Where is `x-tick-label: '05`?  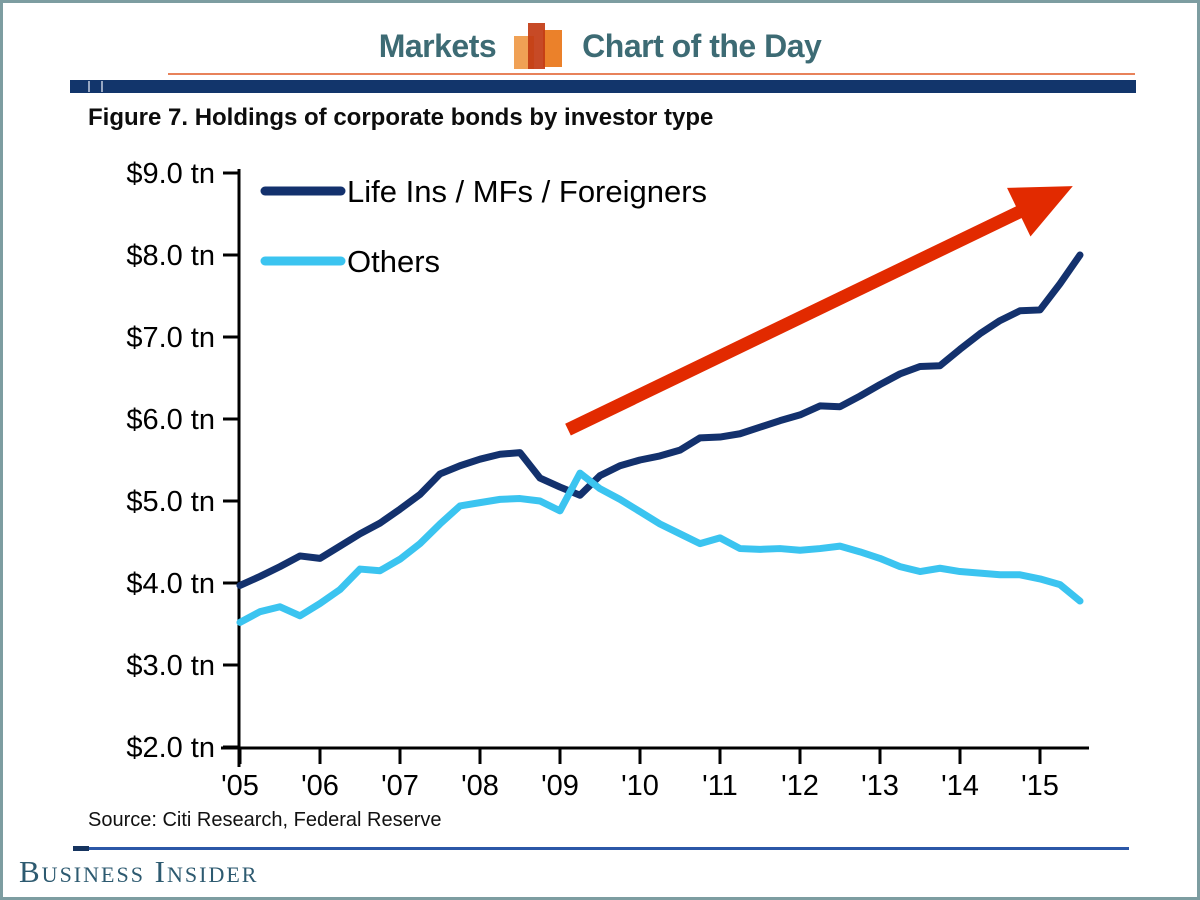 x-tick-label: '05 is located at coordinates (240, 786).